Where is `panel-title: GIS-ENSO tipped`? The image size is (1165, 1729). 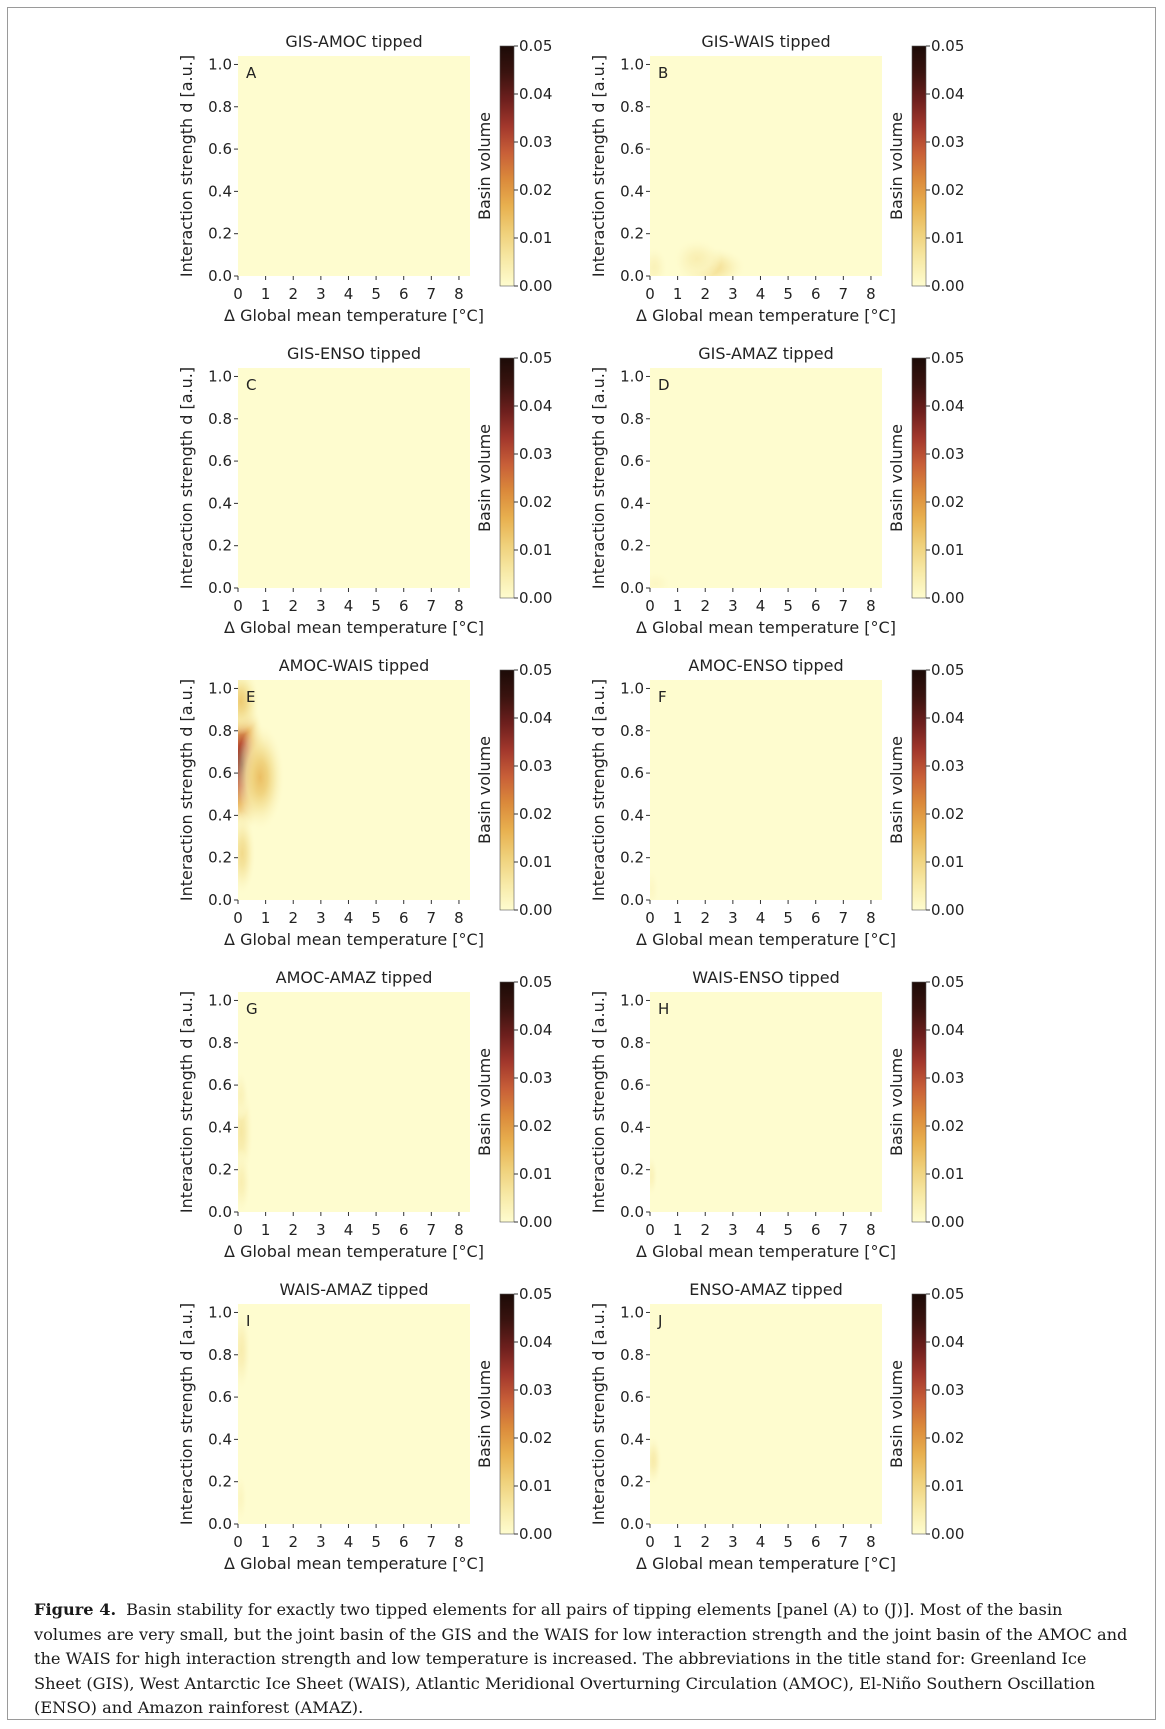 panel-title: GIS-ENSO tipped is located at coordinates (354, 353).